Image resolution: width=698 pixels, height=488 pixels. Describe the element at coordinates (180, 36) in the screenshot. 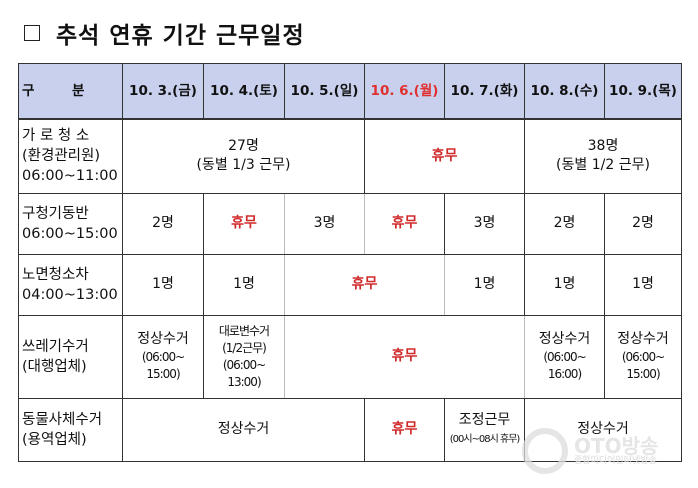

I see `title-text: 추석 연휴 기간 근무일정` at that location.